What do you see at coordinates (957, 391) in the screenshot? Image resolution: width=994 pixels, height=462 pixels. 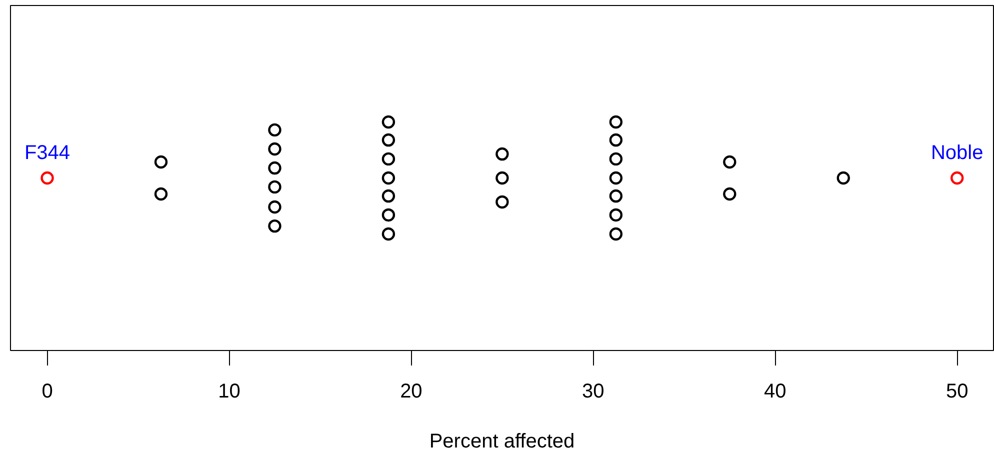 I see `x-tick-label: 50` at bounding box center [957, 391].